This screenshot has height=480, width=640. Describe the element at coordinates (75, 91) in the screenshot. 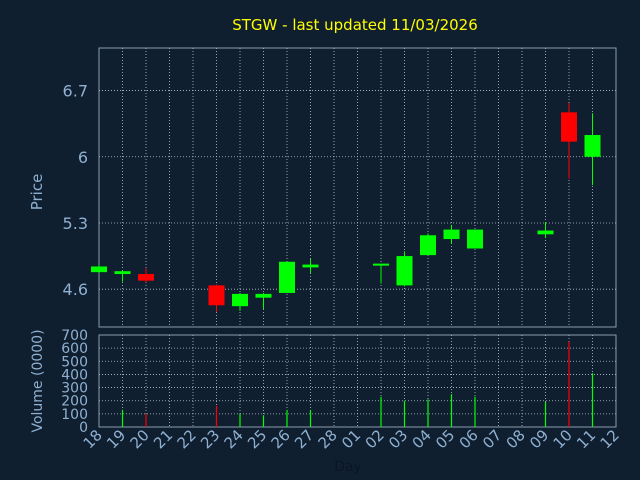

I see `price-tick-label: 6.7` at that location.